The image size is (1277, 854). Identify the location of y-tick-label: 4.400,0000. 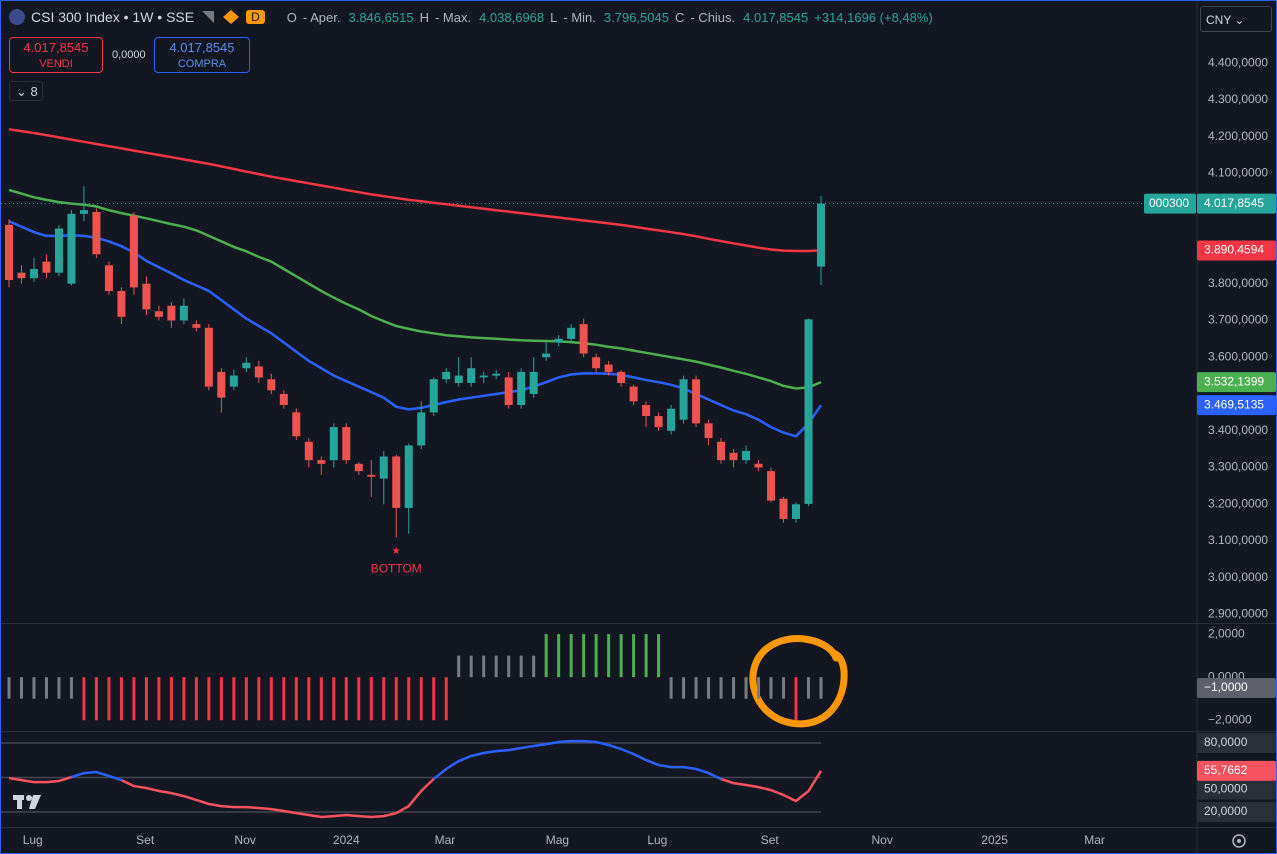
(1238, 62).